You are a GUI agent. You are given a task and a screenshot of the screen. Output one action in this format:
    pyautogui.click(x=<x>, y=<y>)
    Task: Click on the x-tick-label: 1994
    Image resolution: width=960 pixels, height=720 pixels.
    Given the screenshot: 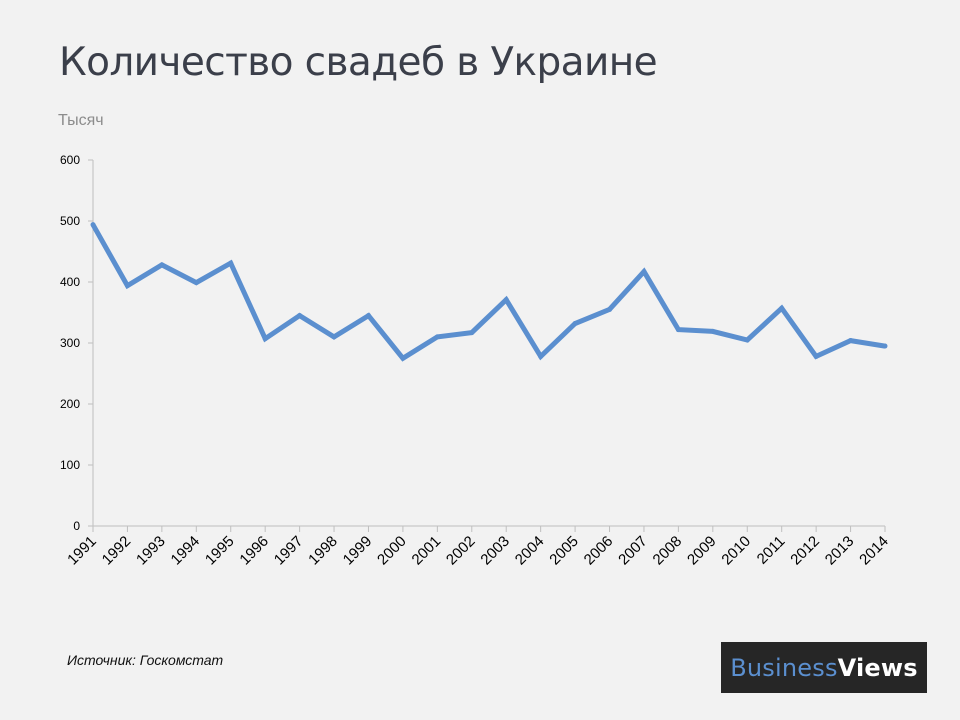 What is the action you would take?
    pyautogui.click(x=186, y=551)
    